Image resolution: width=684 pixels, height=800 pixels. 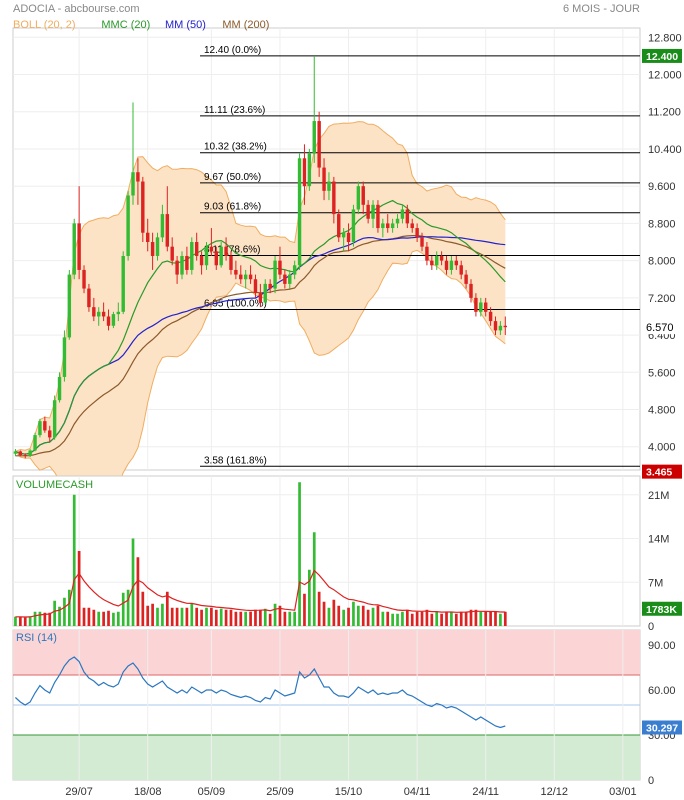 I want to click on legend-entry: MM (50), so click(x=185, y=25).